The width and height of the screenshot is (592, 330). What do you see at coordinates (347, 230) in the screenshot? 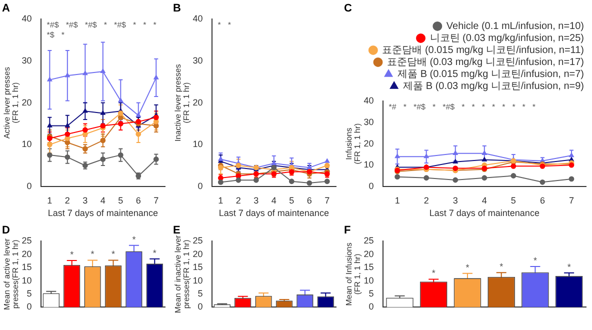
I see `chart-title: F` at bounding box center [347, 230].